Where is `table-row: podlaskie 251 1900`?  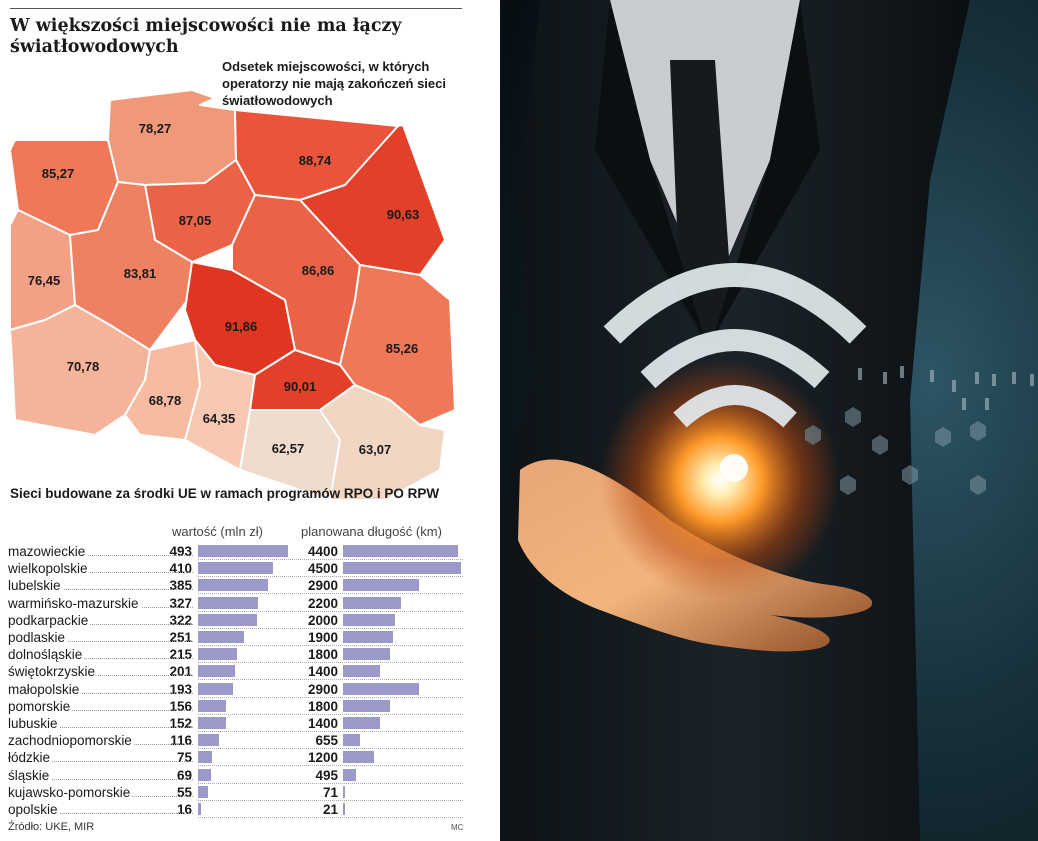 table-row: podlaskie 251 1900 is located at coordinates (235, 637).